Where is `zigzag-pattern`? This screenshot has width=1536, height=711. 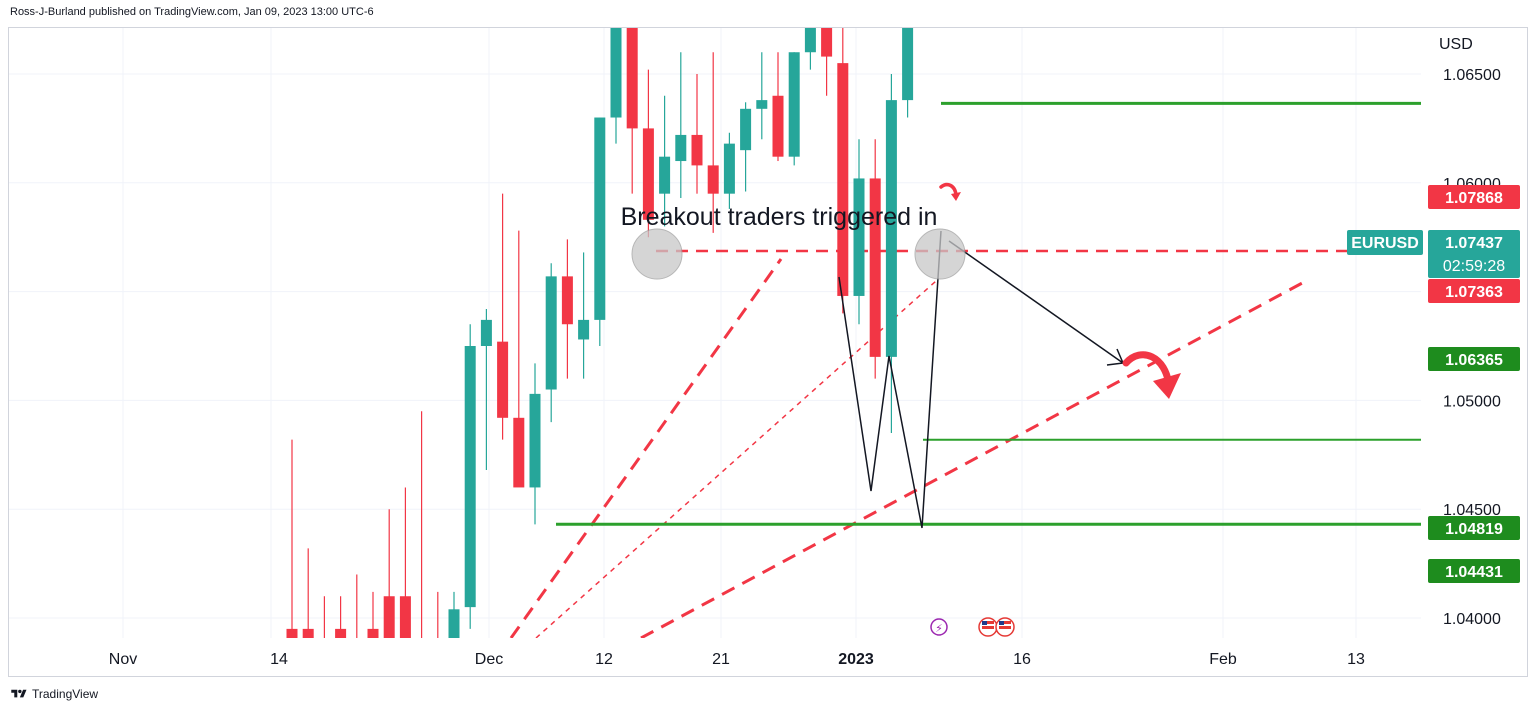 zigzag-pattern is located at coordinates (890, 379).